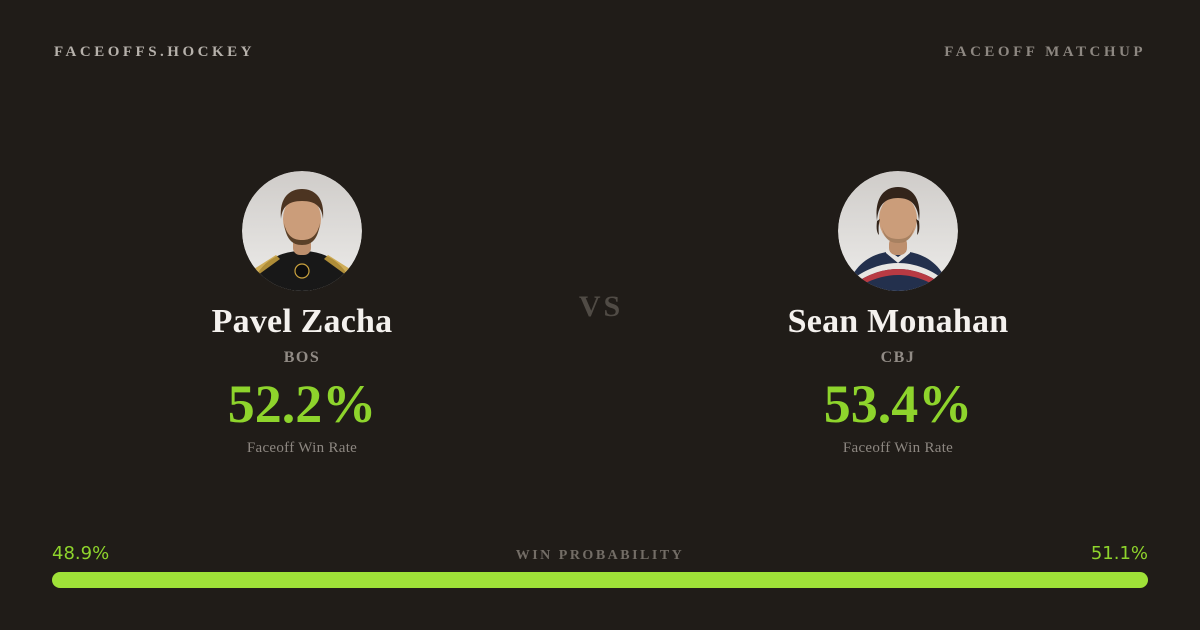 The height and width of the screenshot is (630, 1200). Describe the element at coordinates (302, 357) in the screenshot. I see `player-team: BOS` at that location.